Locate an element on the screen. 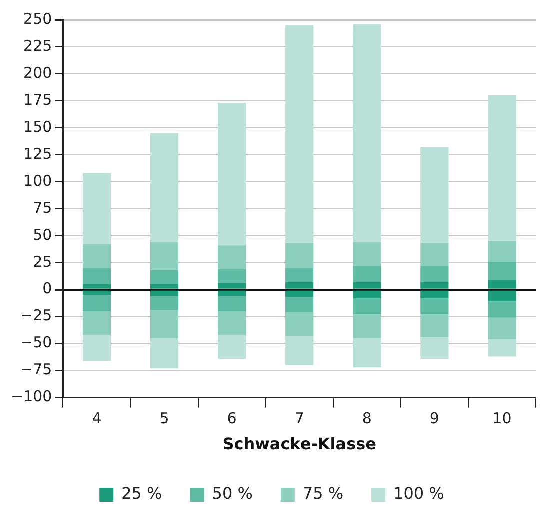 This screenshot has width=558, height=521. y-tick-label: 150 is located at coordinates (38, 127).